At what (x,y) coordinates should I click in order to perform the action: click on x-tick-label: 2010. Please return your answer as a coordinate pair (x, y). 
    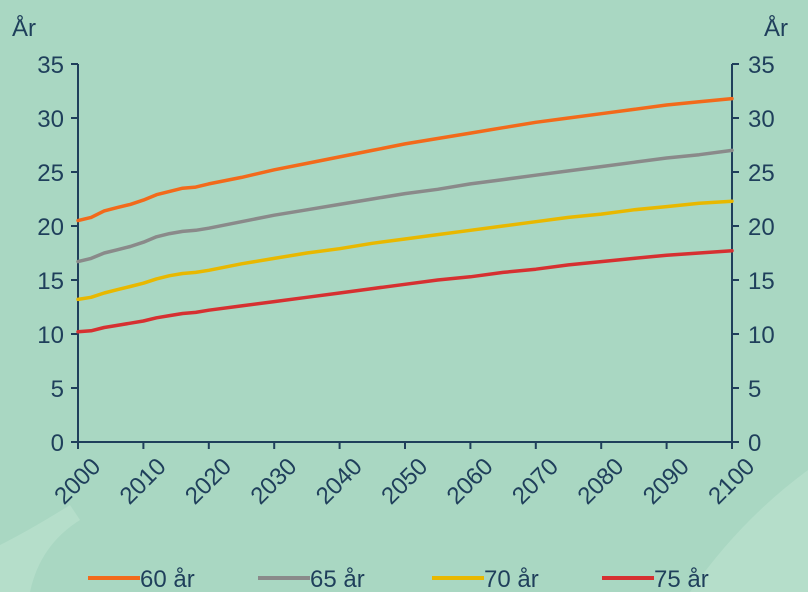
    Looking at the image, I should click on (143, 481).